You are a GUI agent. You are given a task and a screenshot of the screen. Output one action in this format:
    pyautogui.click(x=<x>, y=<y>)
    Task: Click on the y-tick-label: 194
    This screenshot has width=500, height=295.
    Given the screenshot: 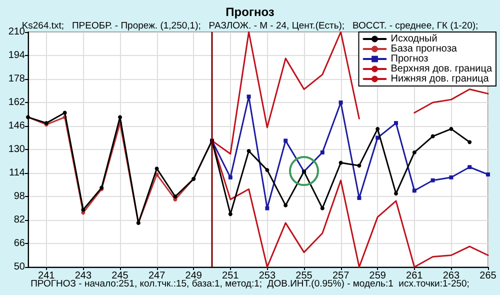 What is the action you would take?
    pyautogui.click(x=17, y=55)
    